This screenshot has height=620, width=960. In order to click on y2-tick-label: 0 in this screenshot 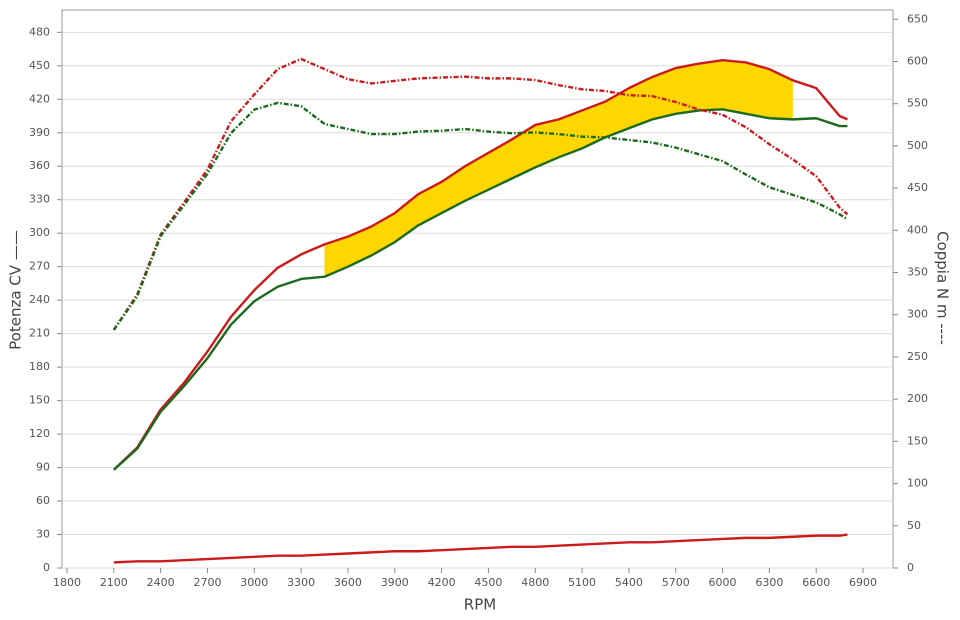, I will do `click(910, 567)`.